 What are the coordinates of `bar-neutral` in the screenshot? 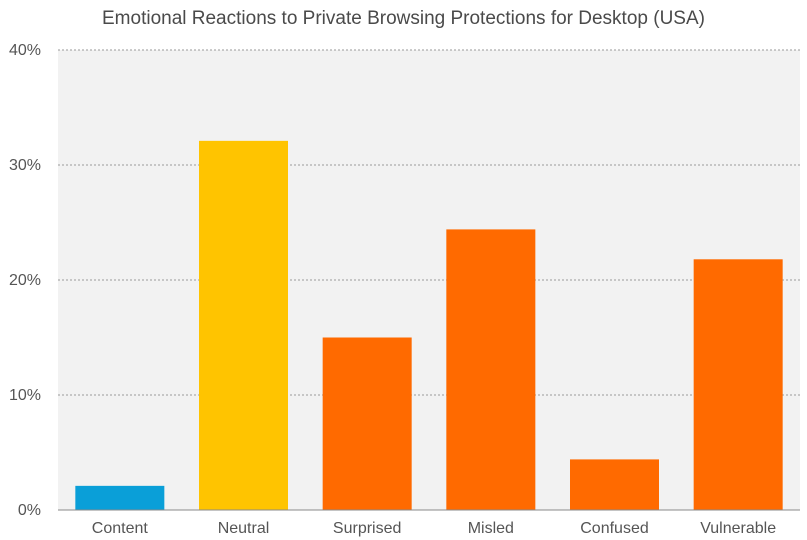 It's located at (243, 325).